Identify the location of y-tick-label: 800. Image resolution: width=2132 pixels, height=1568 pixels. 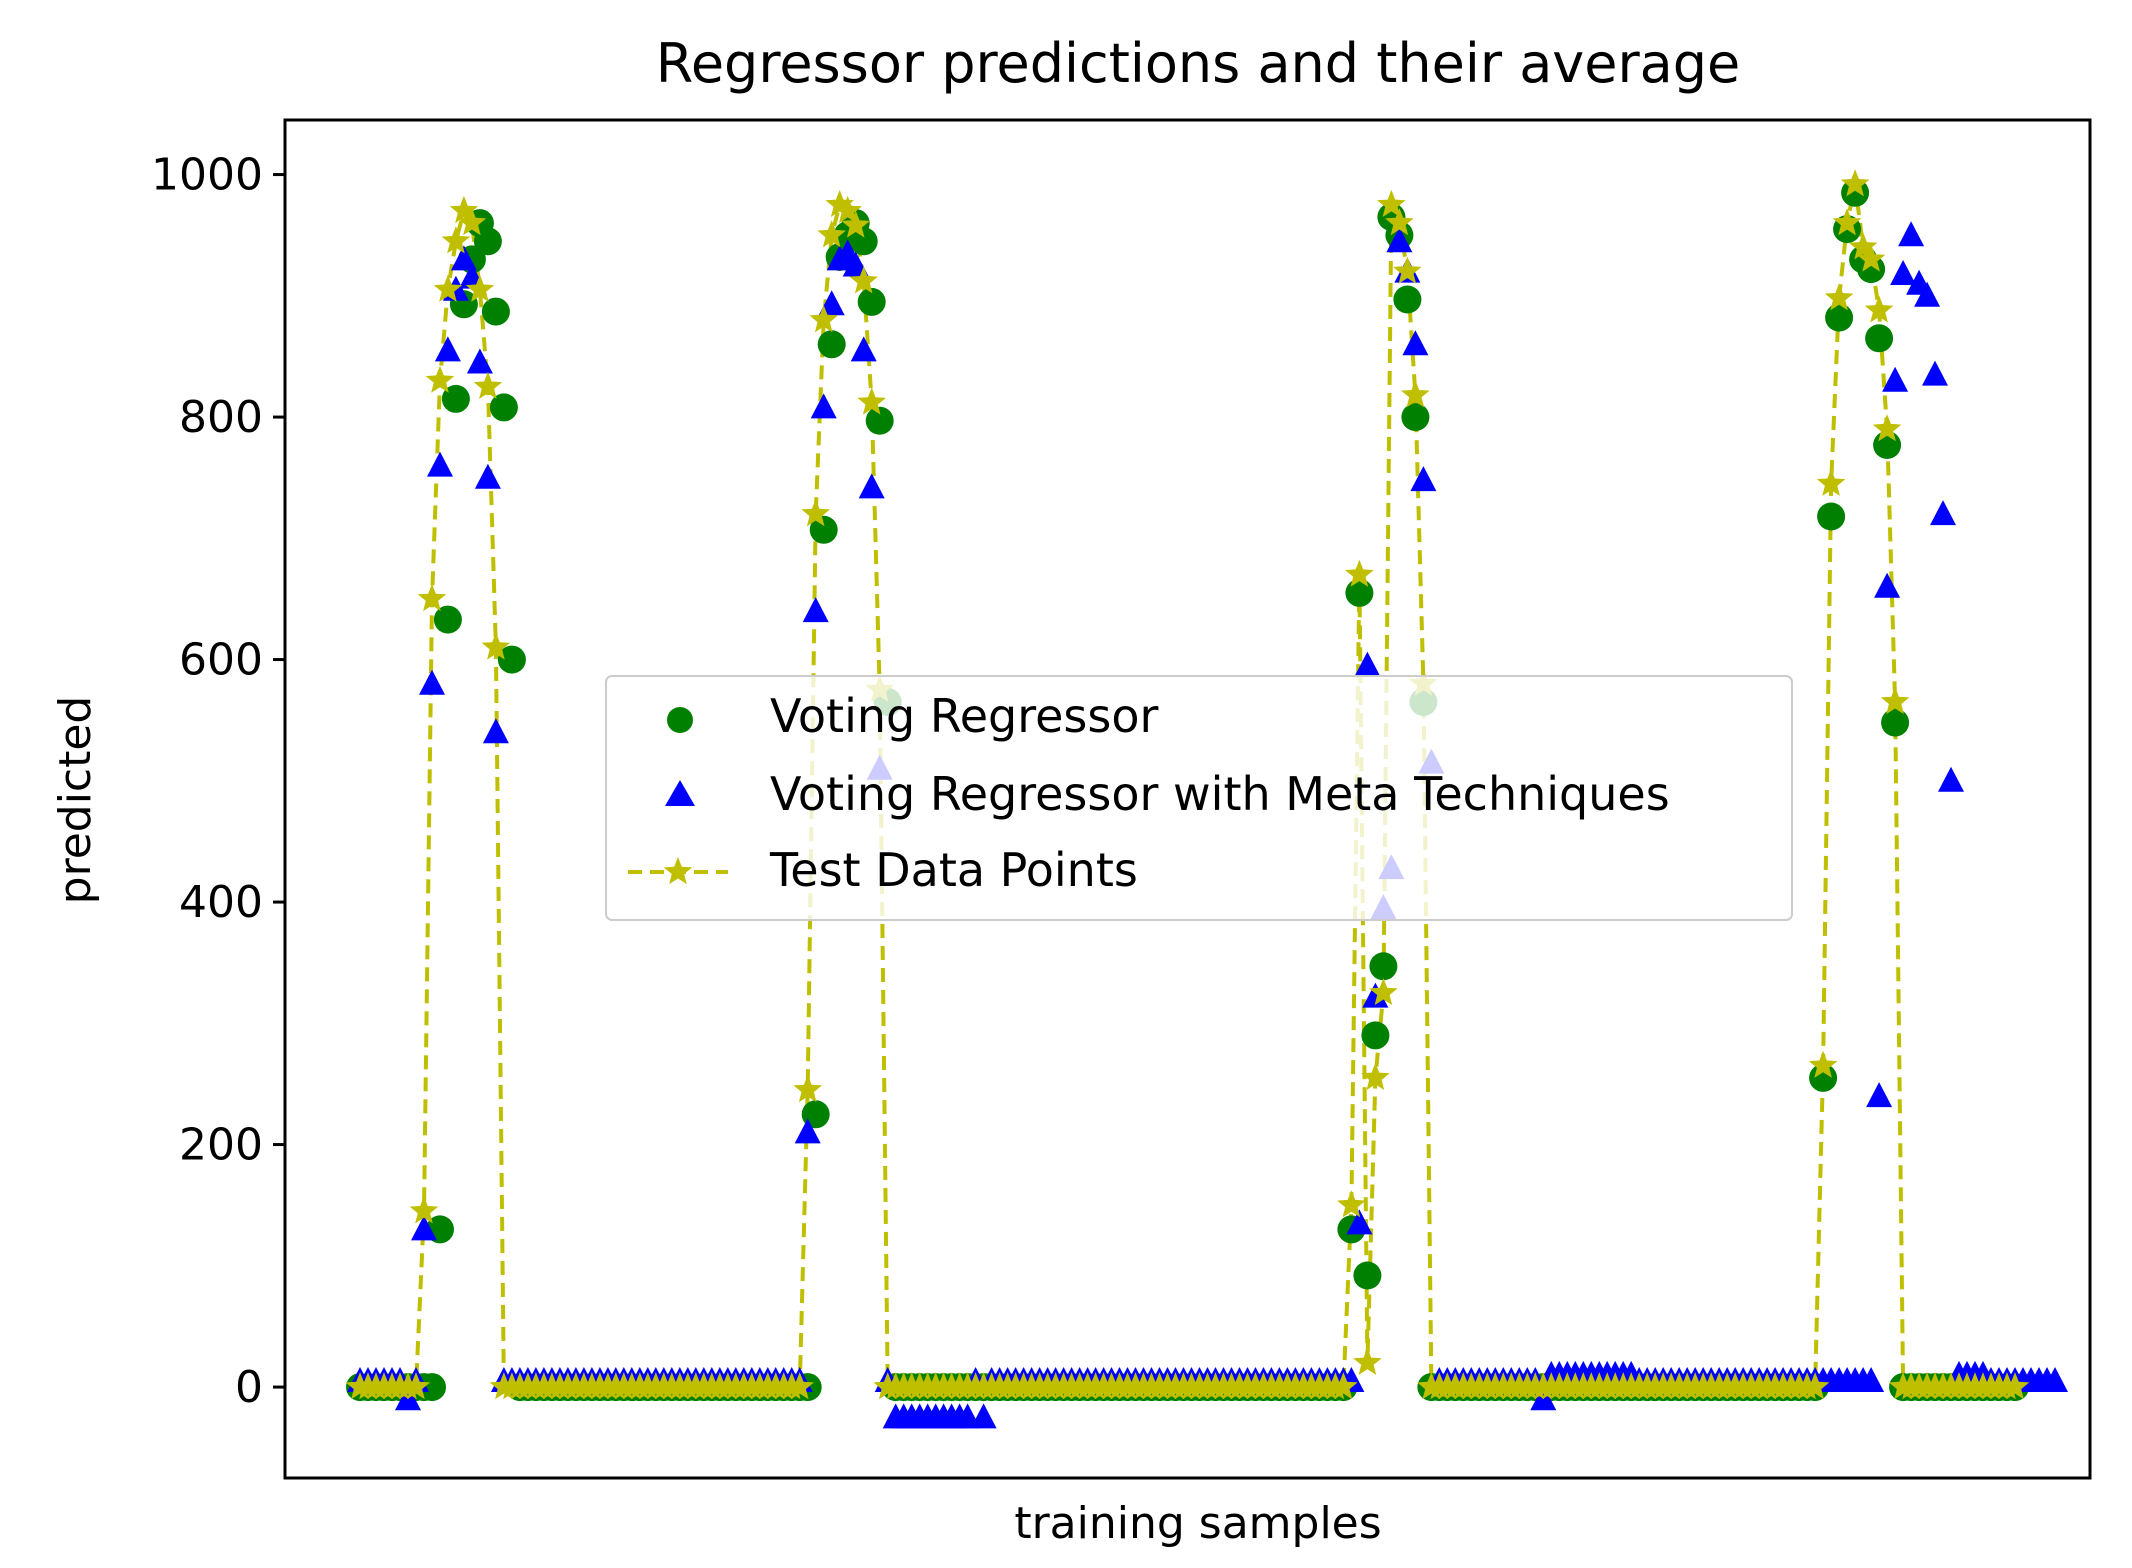
(221, 417).